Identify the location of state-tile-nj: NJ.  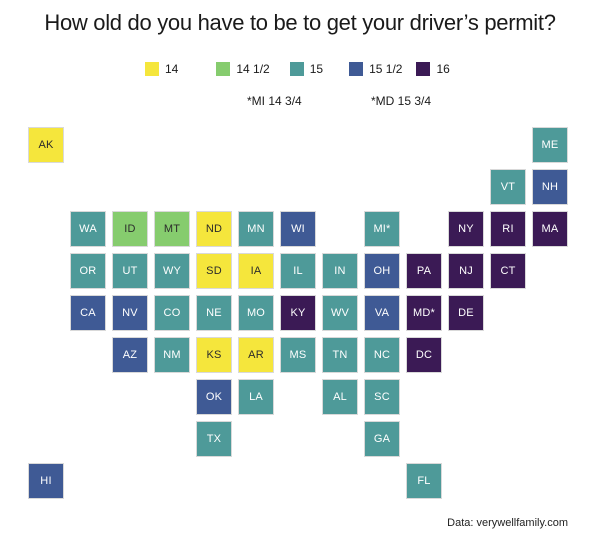
(466, 271).